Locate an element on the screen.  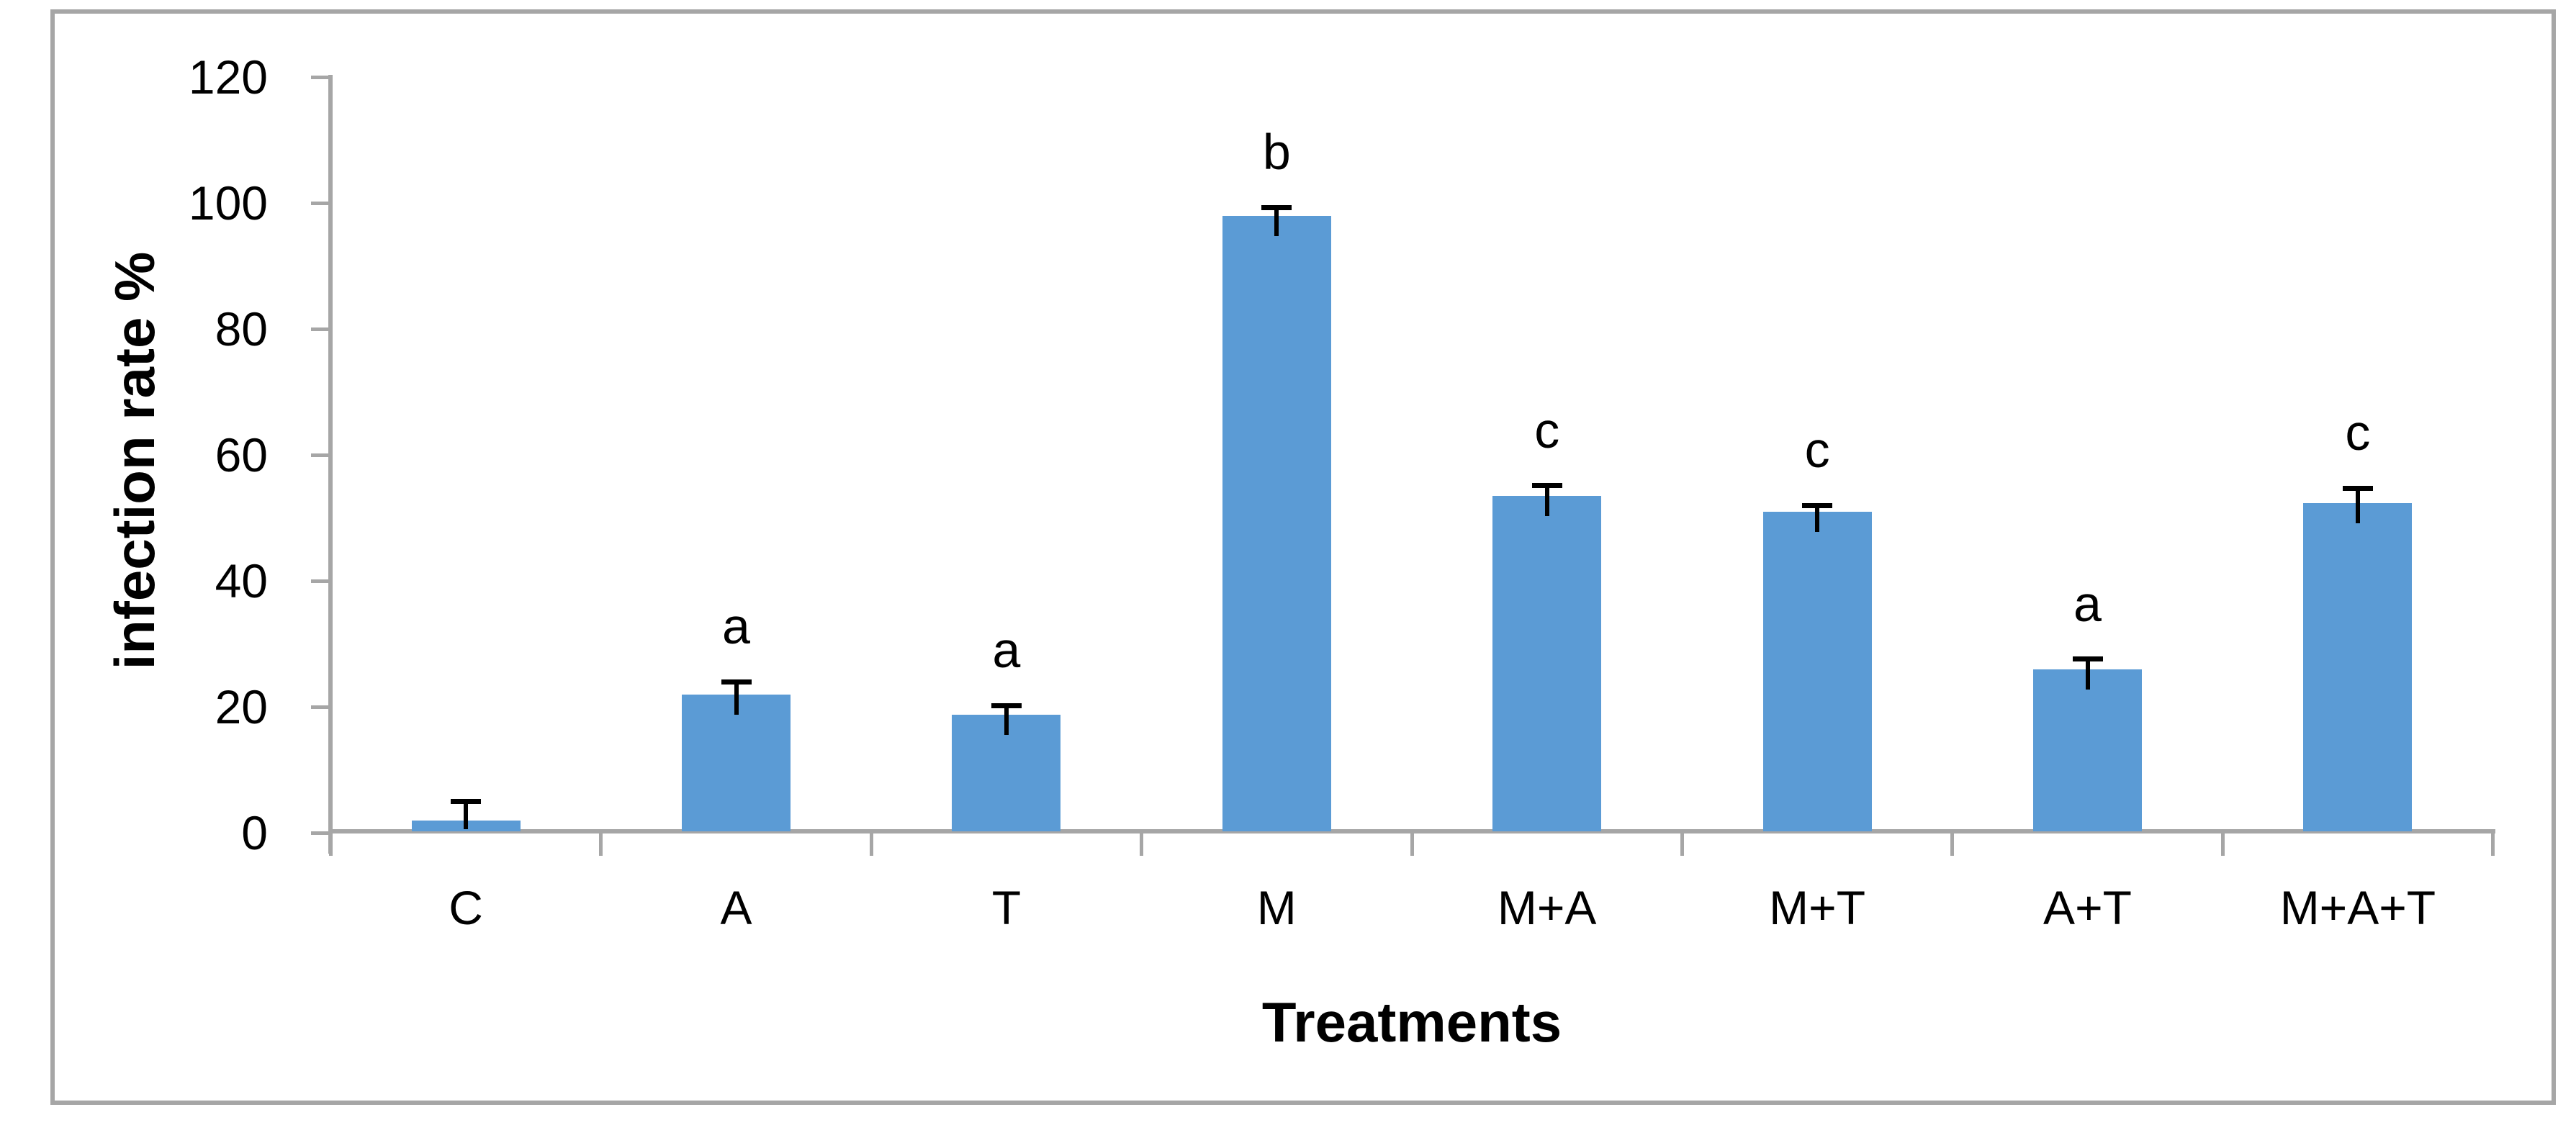
error-bar-cap-C is located at coordinates (466, 801).